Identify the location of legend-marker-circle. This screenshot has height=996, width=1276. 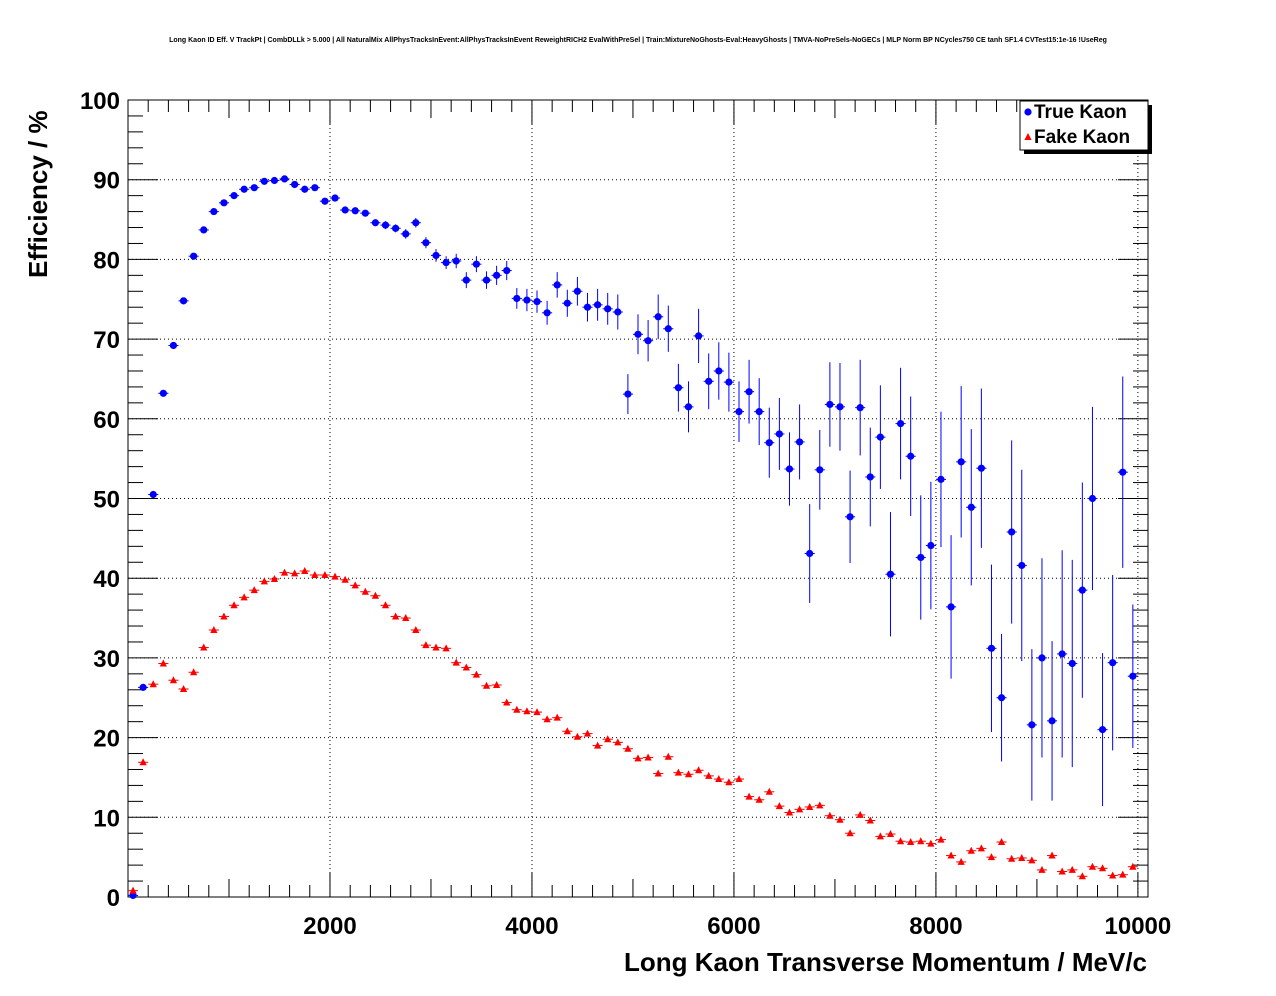
(1028, 112).